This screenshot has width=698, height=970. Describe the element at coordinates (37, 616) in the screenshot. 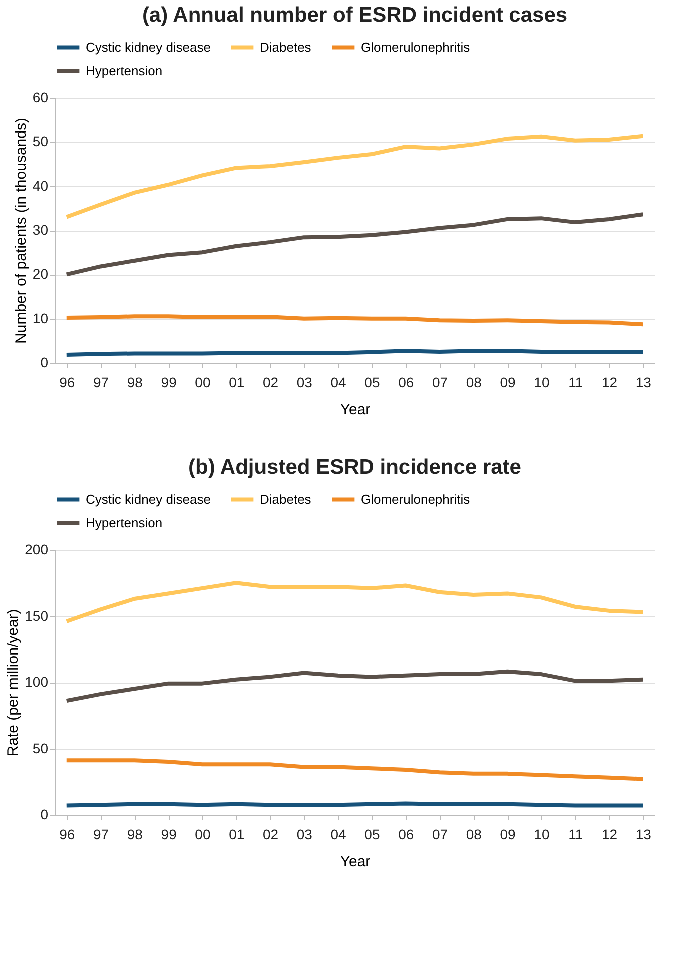

I see `y-tick-label: 150` at that location.